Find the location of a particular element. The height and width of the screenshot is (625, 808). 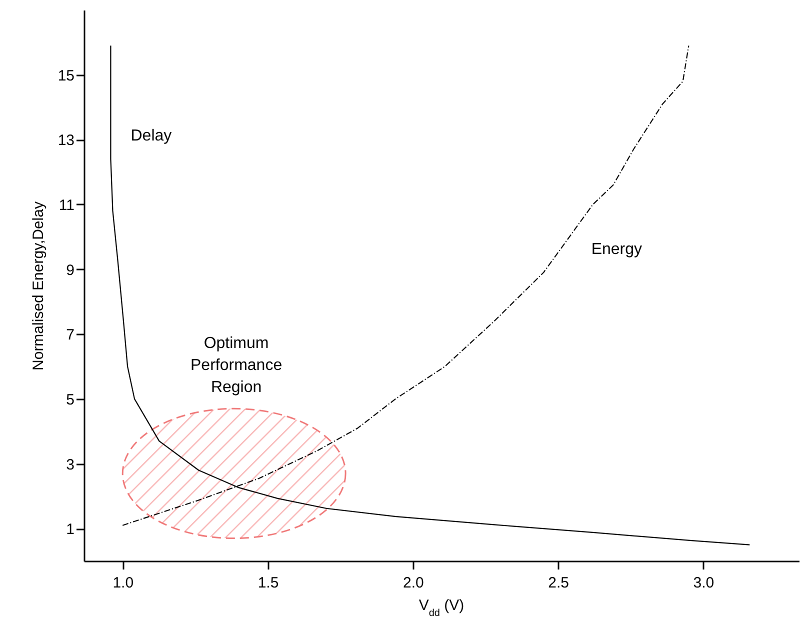

y-tick-label: 9 is located at coordinates (70, 270).